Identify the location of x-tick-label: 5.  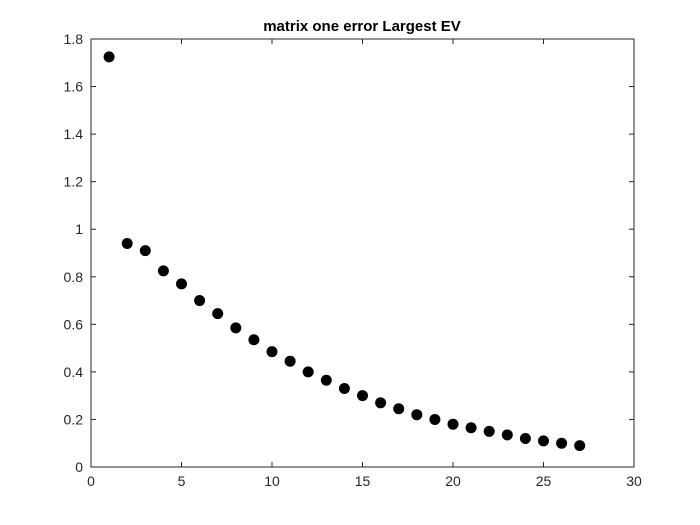
(182, 481).